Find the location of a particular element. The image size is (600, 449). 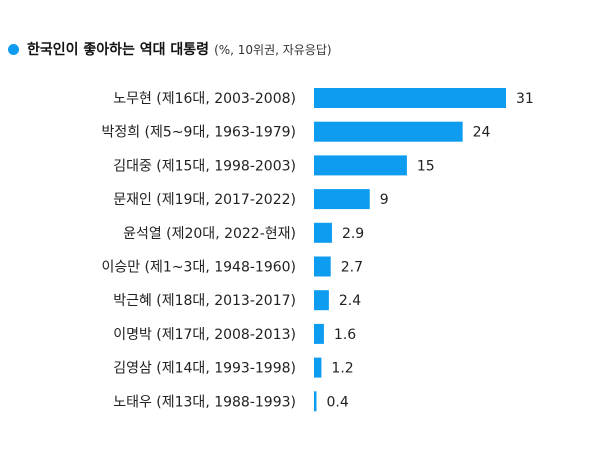

chart-subtitle: (%, 10위권, 자유응답) is located at coordinates (273, 49).